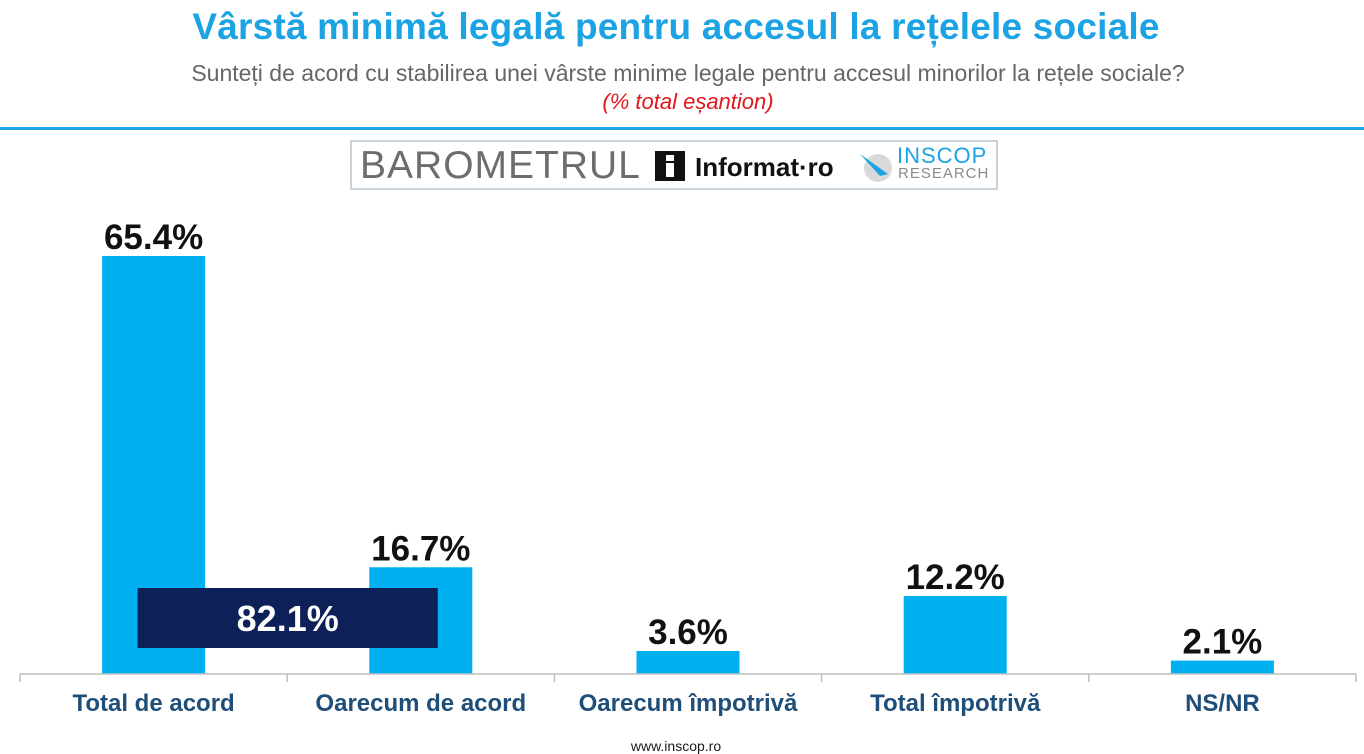 The image size is (1364, 754). What do you see at coordinates (688, 703) in the screenshot?
I see `category-label: Oarecum împotrivă` at bounding box center [688, 703].